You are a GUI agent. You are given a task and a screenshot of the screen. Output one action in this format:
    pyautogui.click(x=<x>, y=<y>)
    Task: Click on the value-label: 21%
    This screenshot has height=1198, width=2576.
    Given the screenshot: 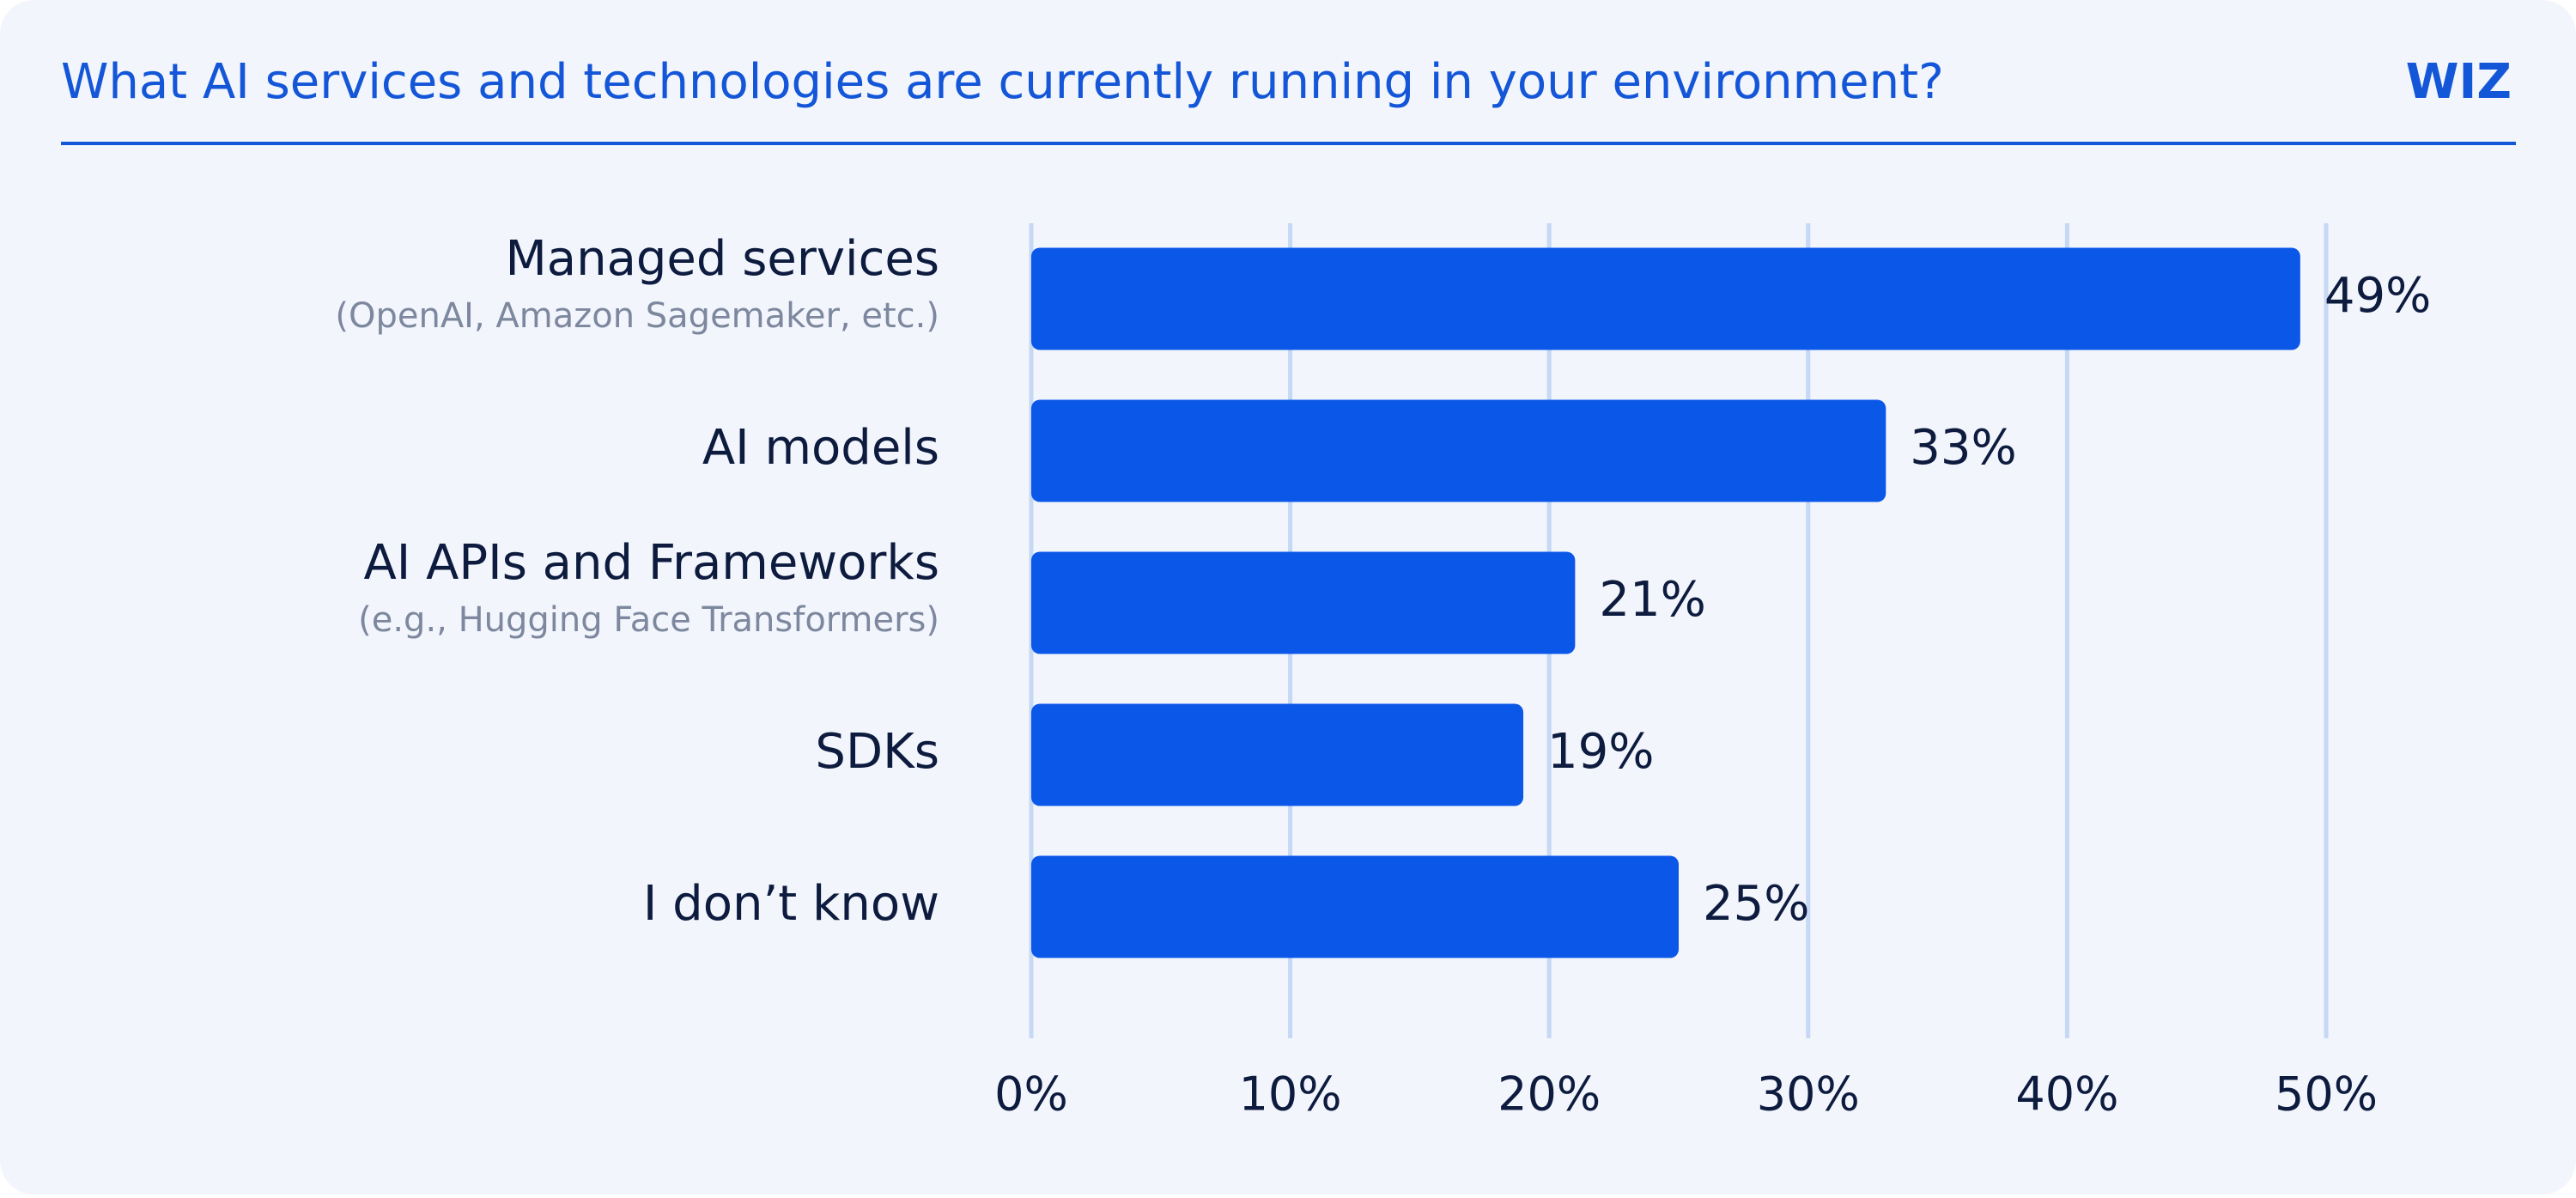 What is the action you would take?
    pyautogui.click(x=1652, y=600)
    